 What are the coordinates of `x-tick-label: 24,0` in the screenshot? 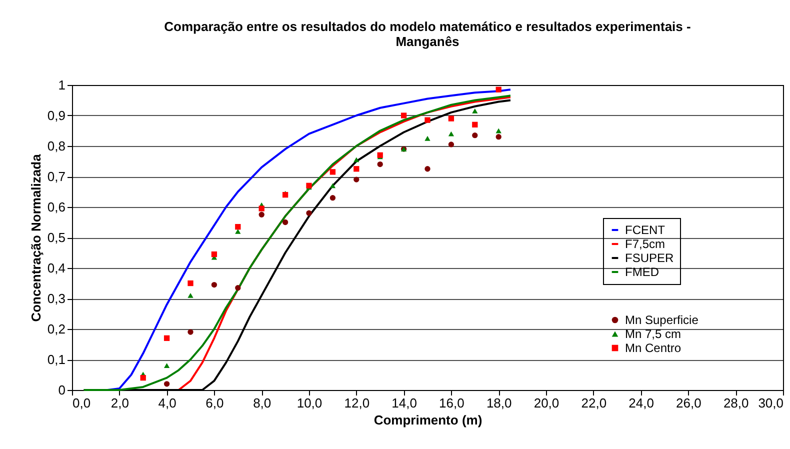 It's located at (641, 403).